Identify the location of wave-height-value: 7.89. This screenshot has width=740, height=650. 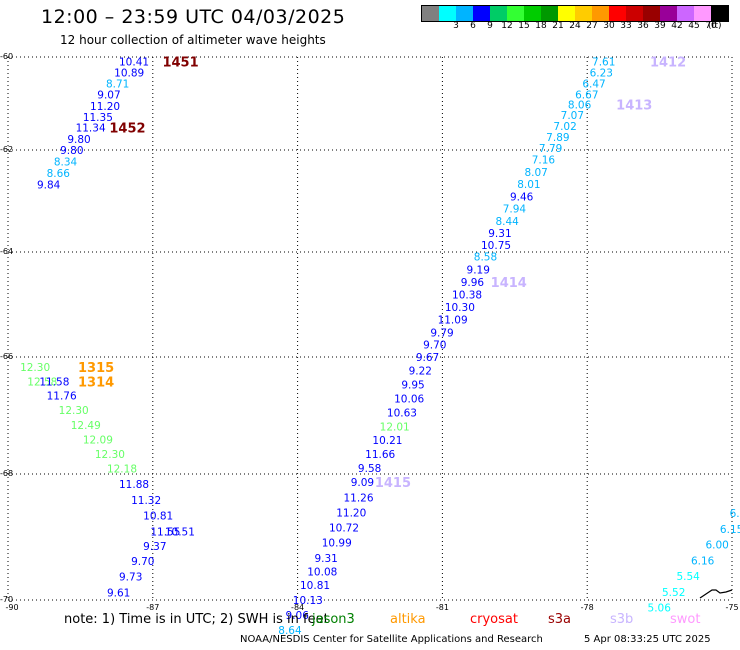
(557, 138).